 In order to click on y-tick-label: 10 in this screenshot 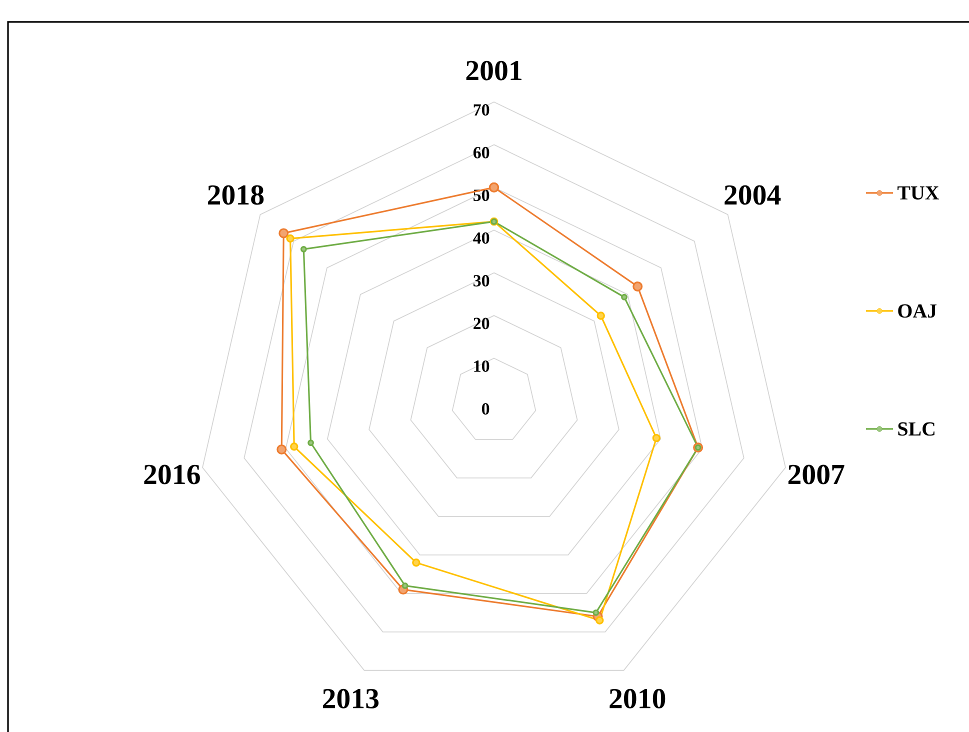, I will do `click(482, 366)`.